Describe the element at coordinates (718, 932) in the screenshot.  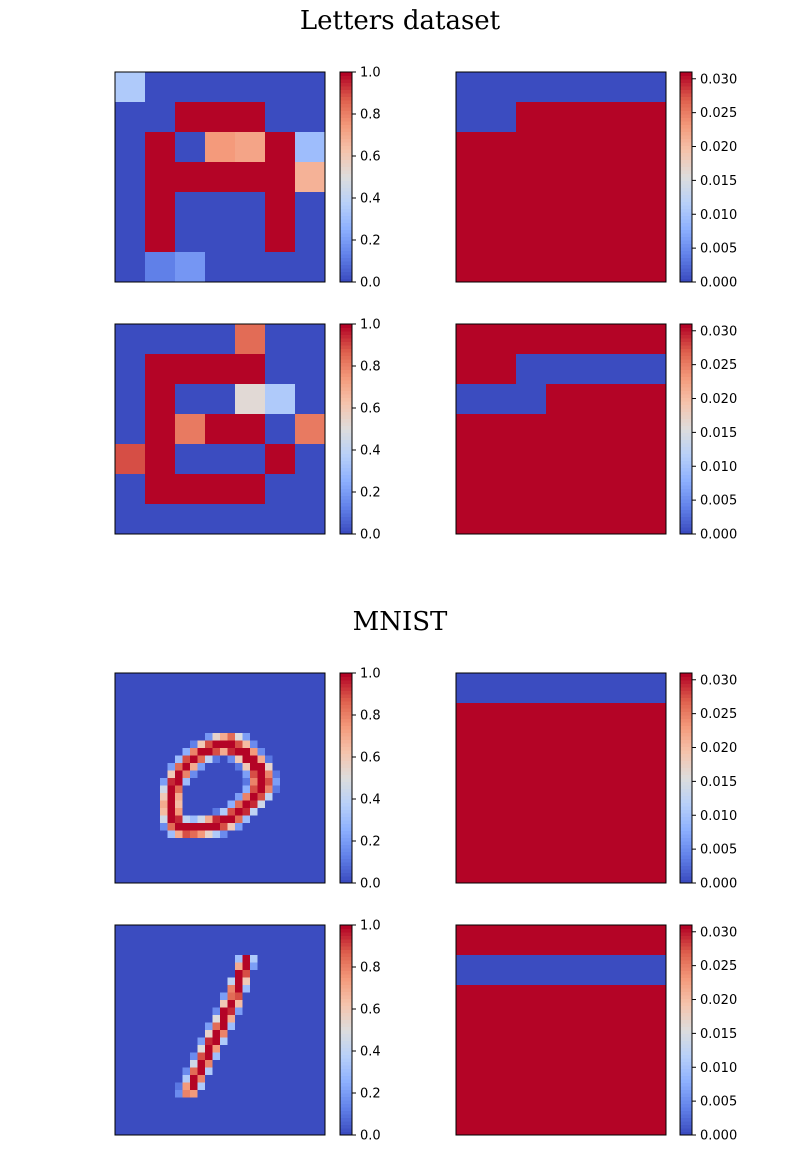
I see `colorbar-tick-label: 0.030` at that location.